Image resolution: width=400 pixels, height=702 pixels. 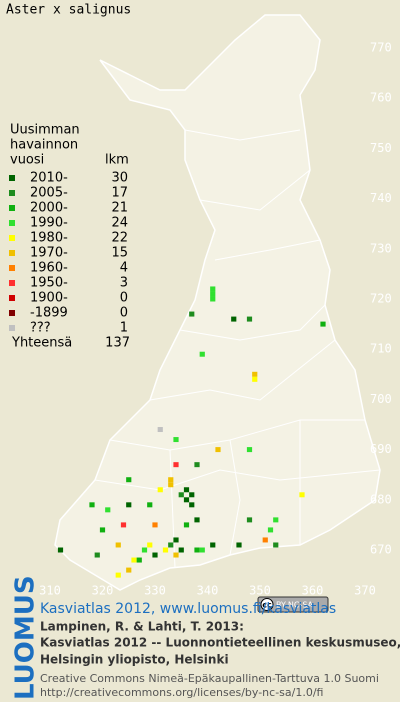 I want to click on legend-count: 0, so click(x=124, y=298).